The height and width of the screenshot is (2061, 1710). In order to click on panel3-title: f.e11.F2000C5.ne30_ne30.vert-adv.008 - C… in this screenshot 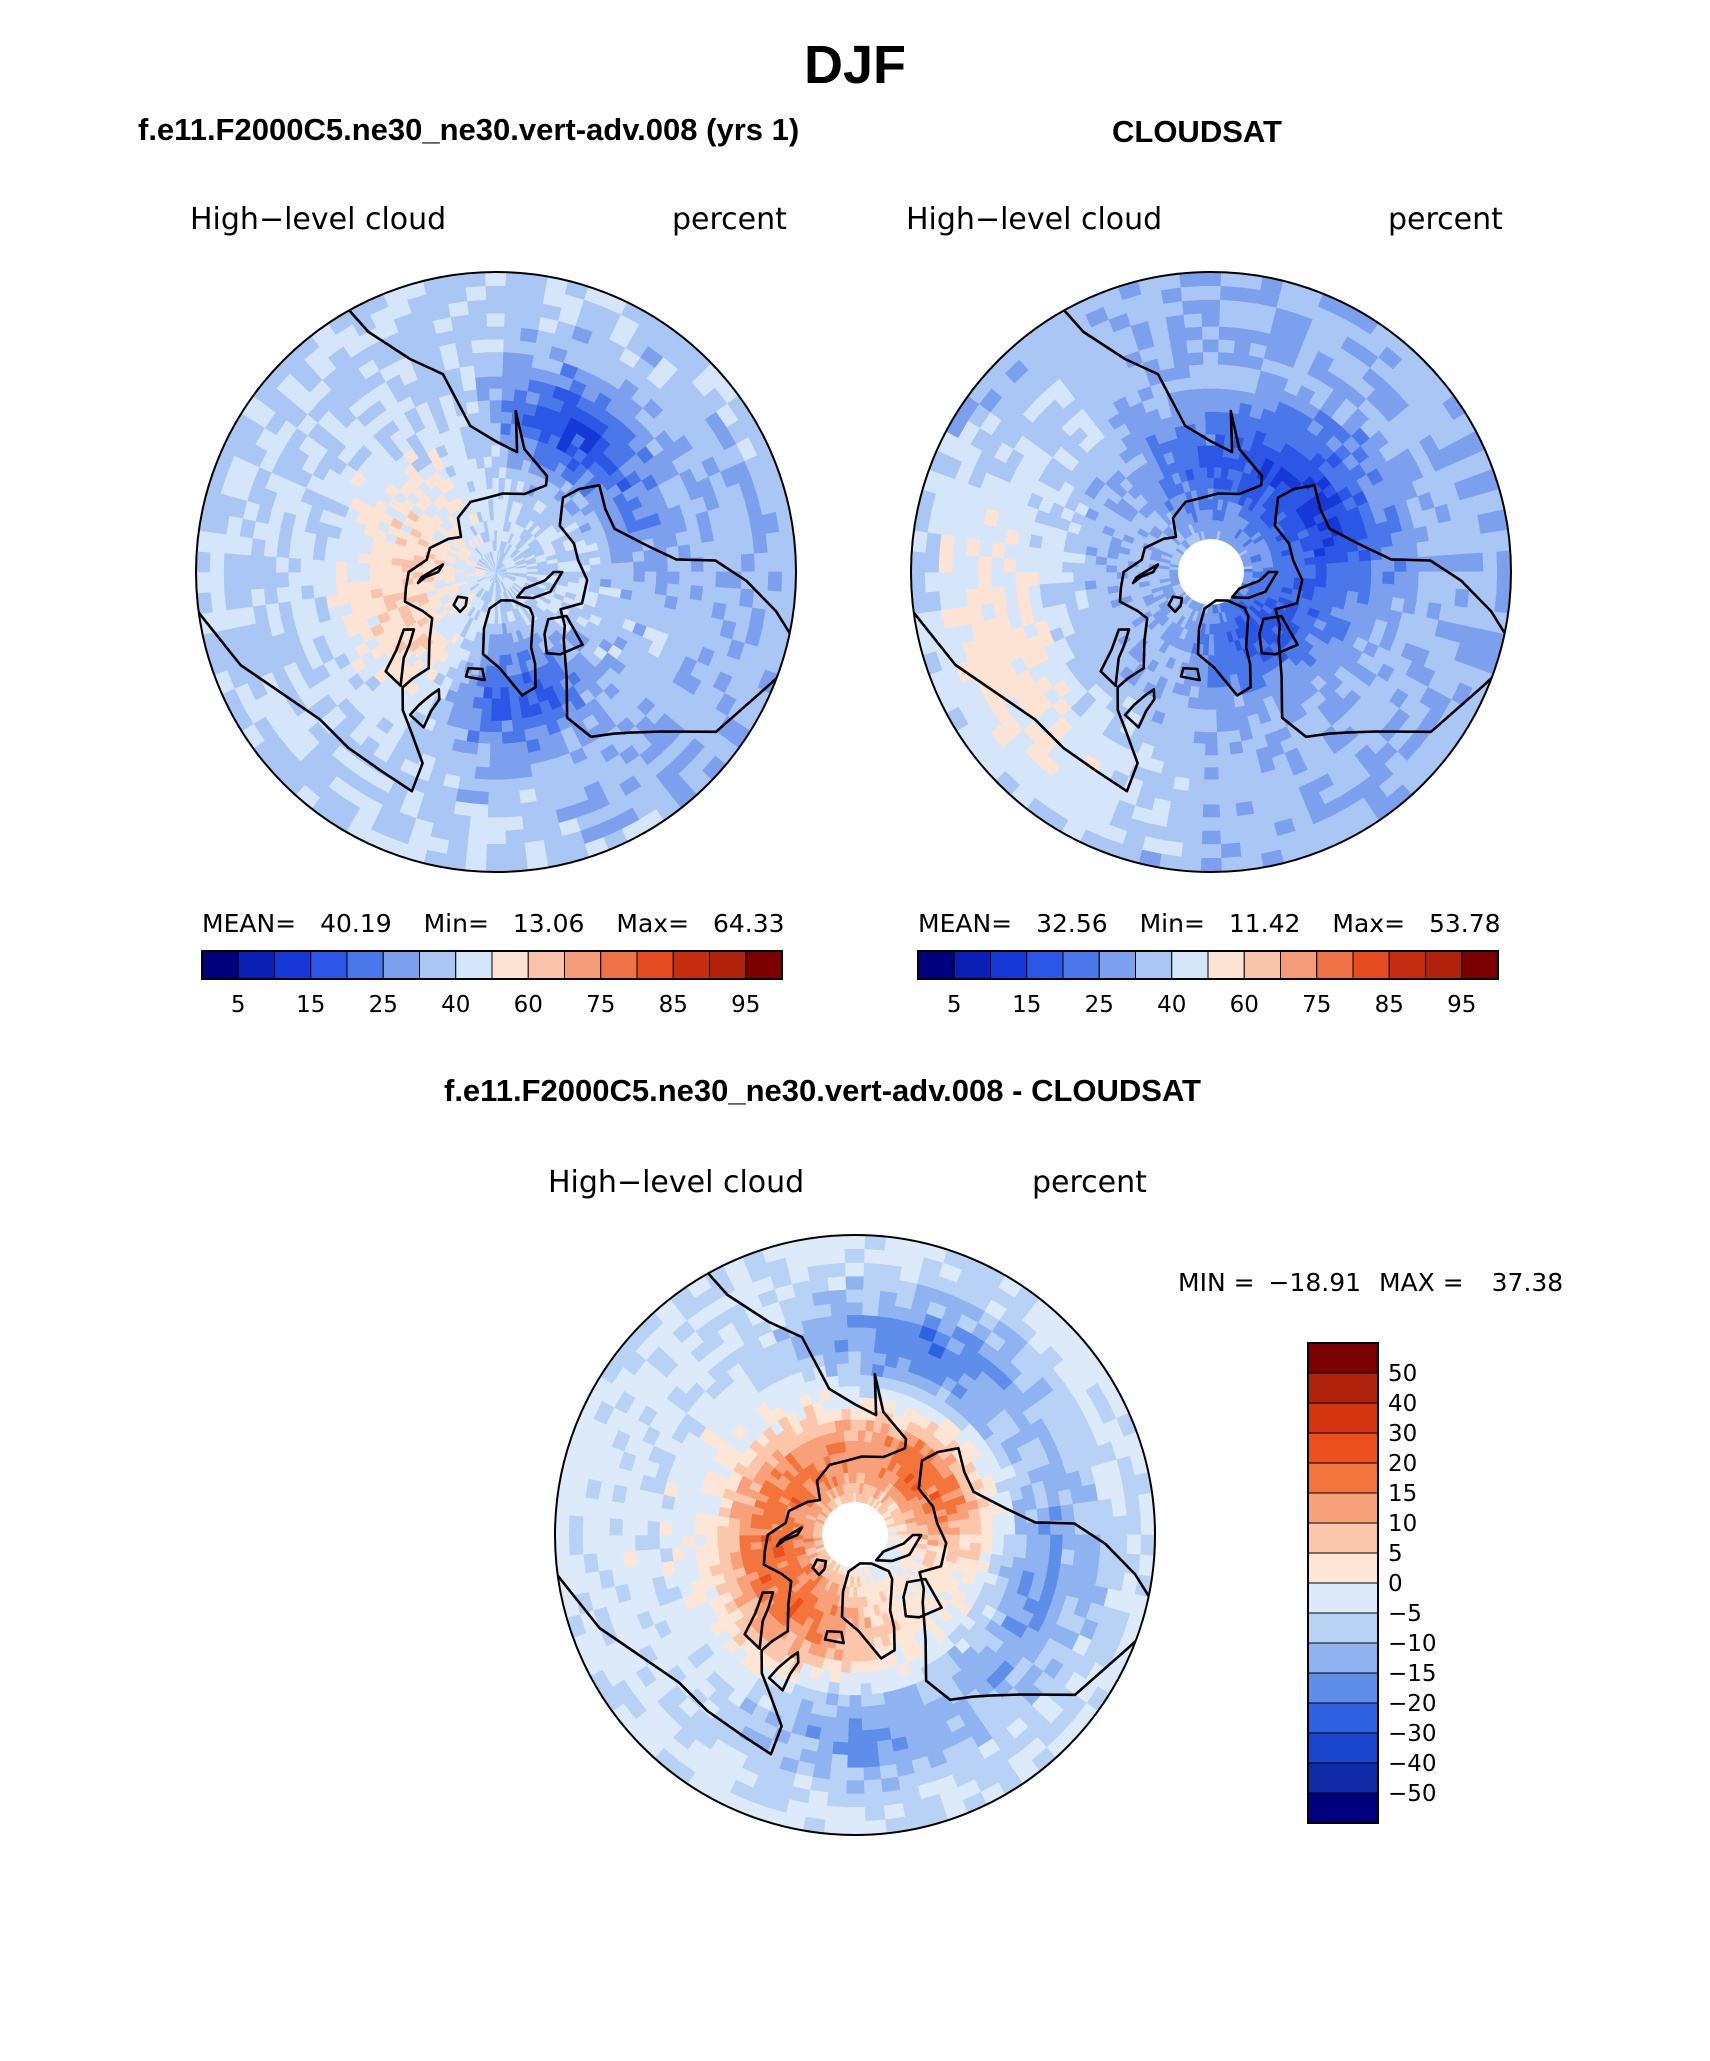, I will do `click(822, 1090)`.